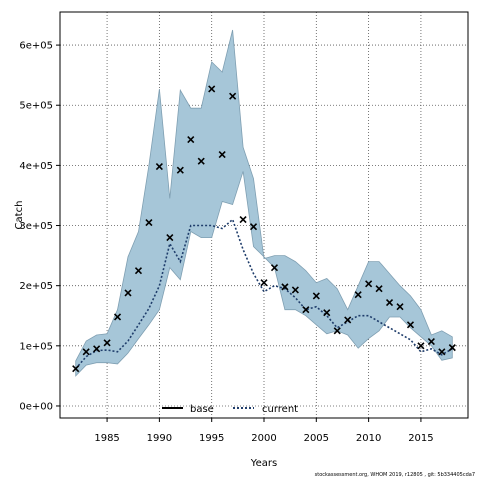 Image resolution: width=480 pixels, height=480 pixels. Describe the element at coordinates (368, 438) in the screenshot. I see `x-tick-label: 2010` at that location.